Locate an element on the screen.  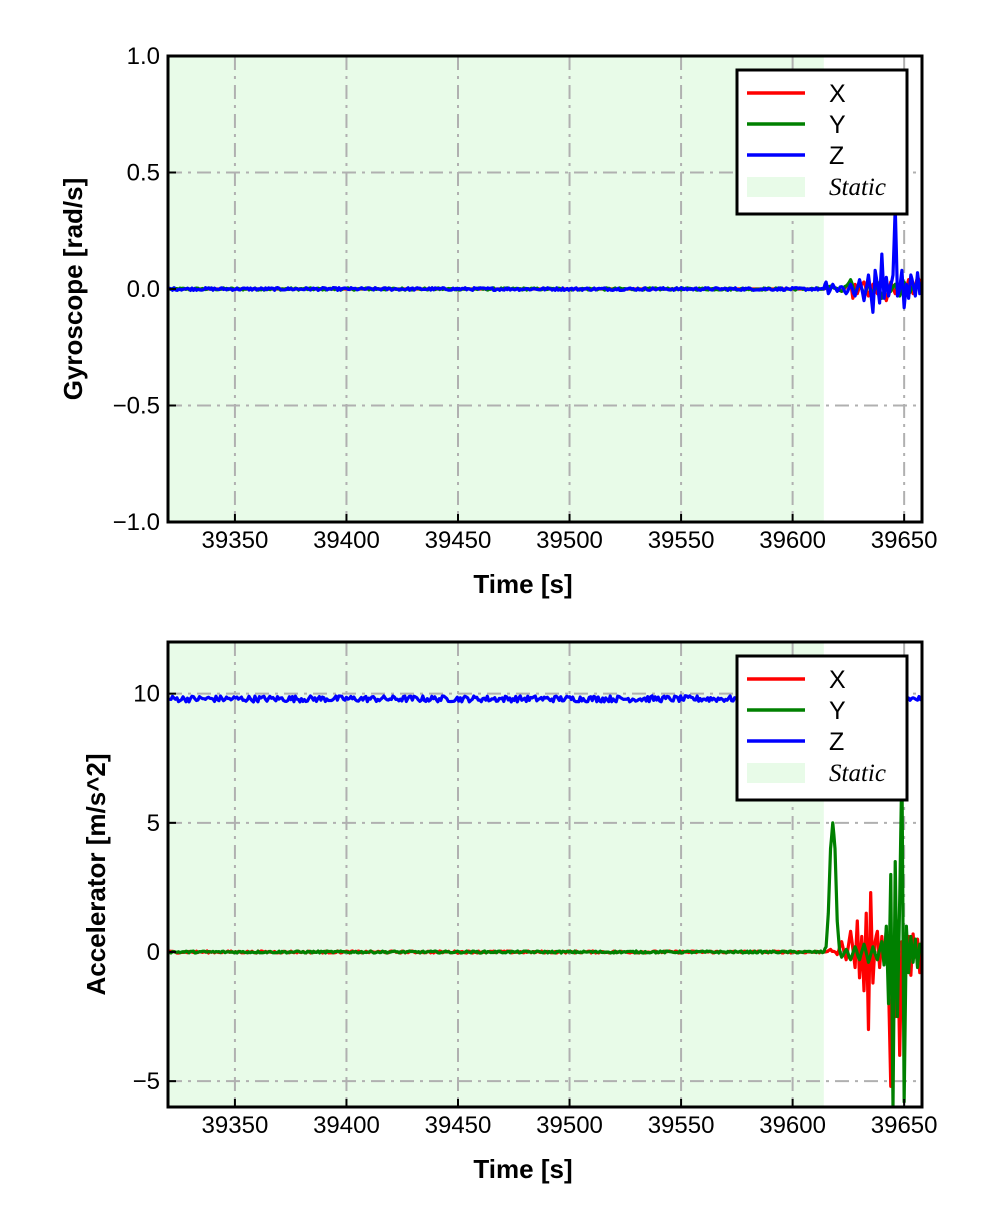
y-tick-label: 10 is located at coordinates (146, 694).